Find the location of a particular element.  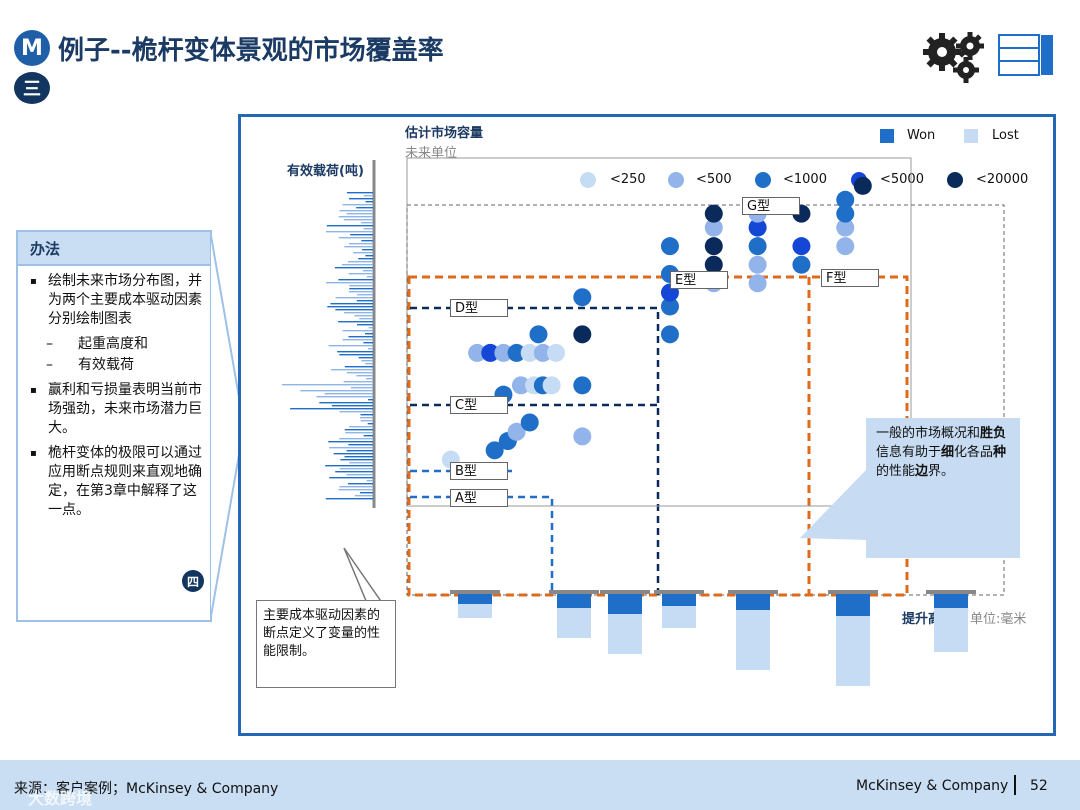

legend-lost-swatch is located at coordinates (971, 136).